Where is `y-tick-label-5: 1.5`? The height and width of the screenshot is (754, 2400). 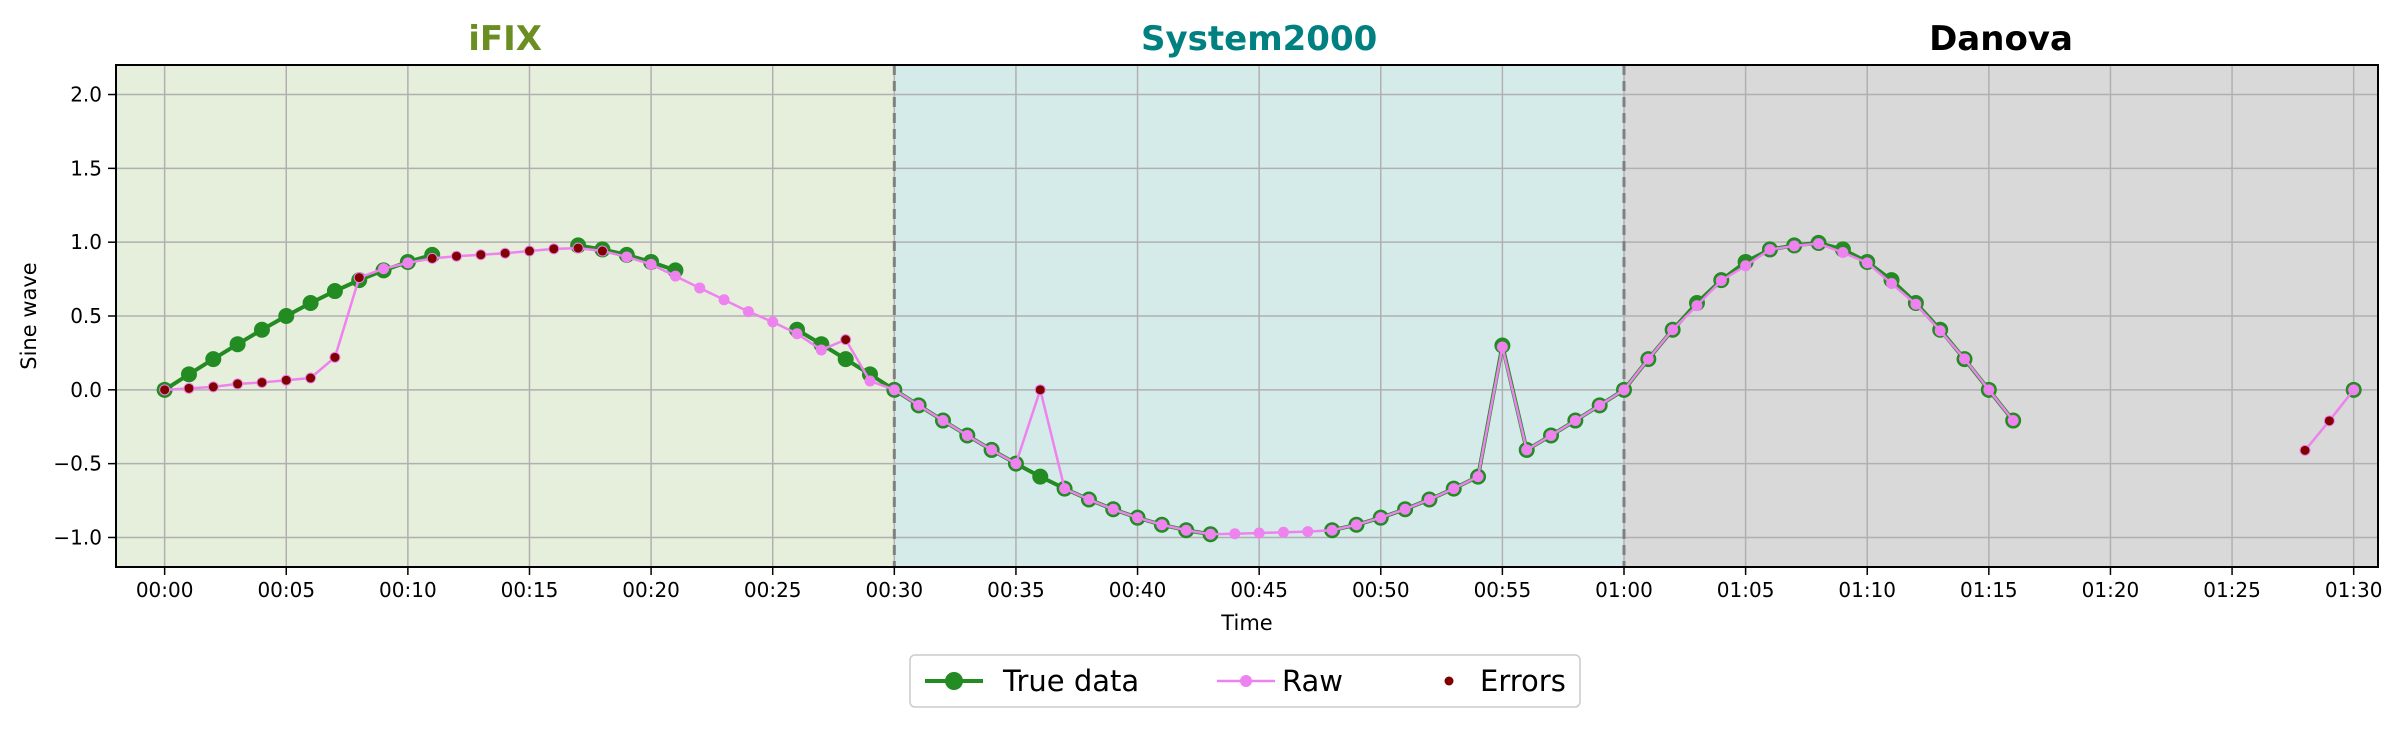
y-tick-label-5: 1.5 is located at coordinates (86, 168).